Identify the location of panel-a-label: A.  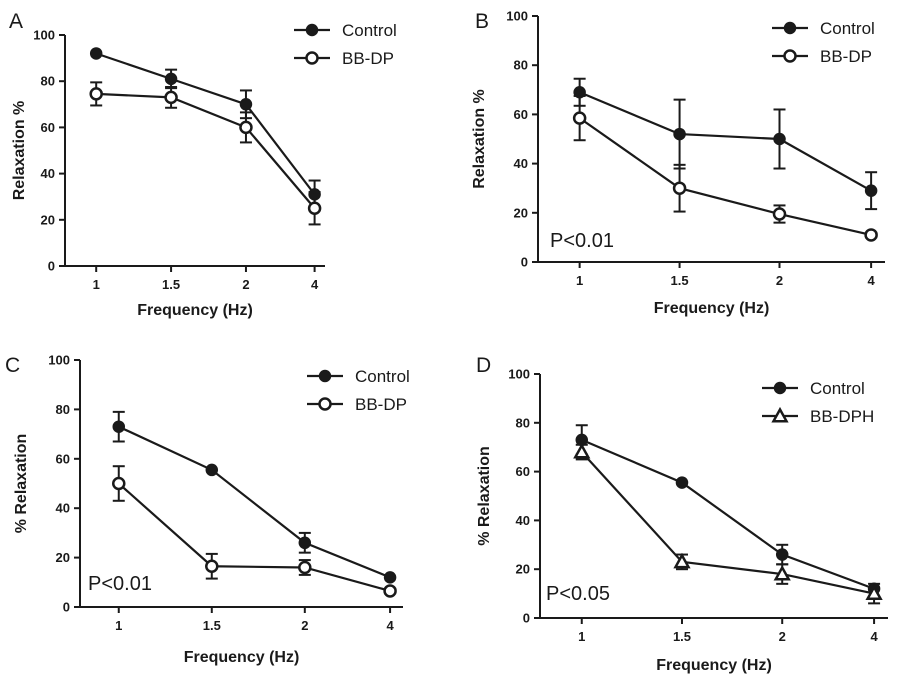
(16, 21).